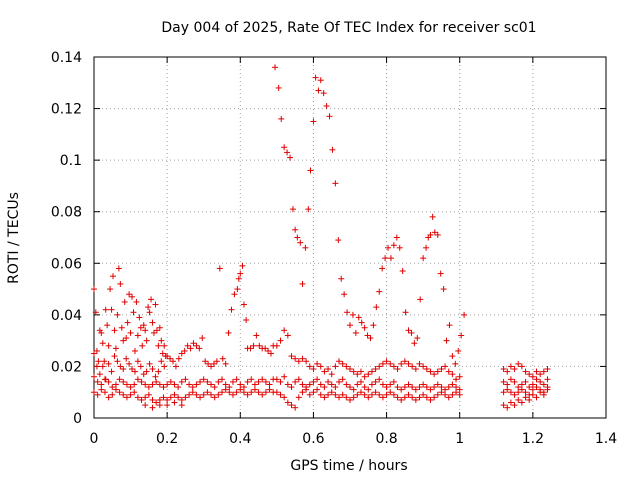 This screenshot has height=480, width=640. Describe the element at coordinates (71, 161) in the screenshot. I see `y-tick-label: 0.1` at that location.